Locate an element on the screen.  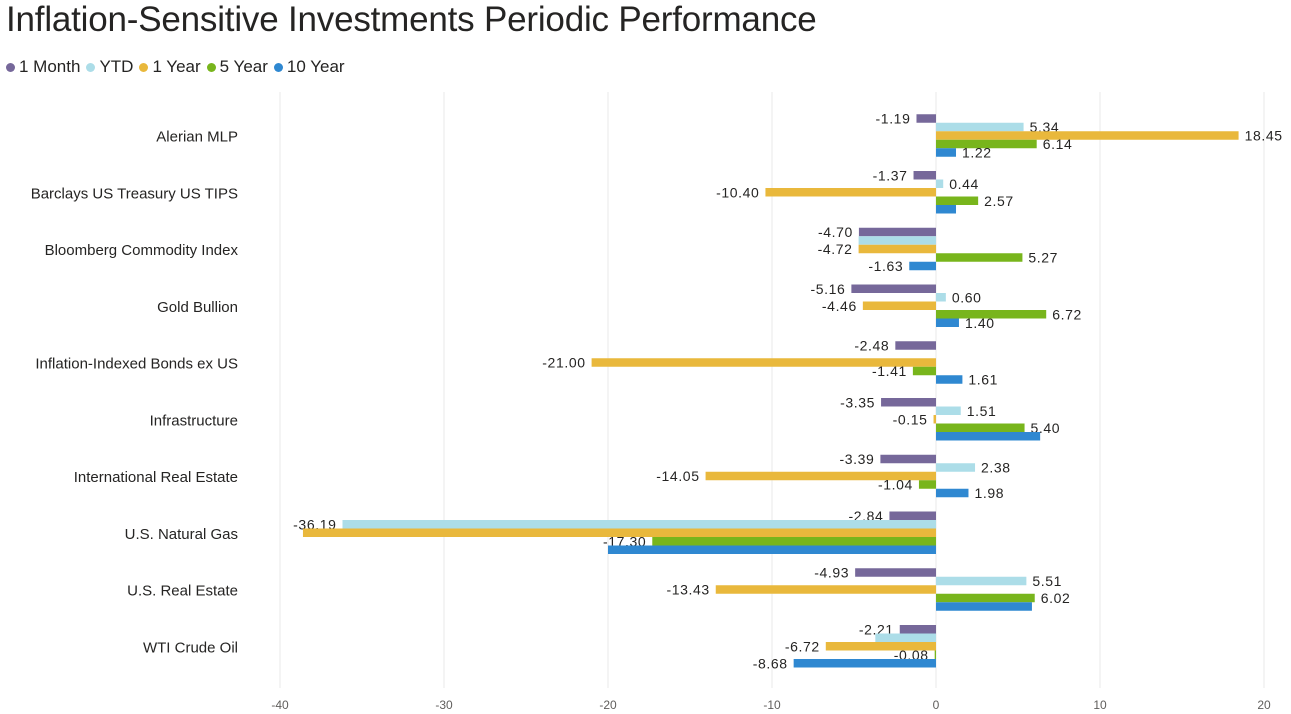
data-label: 5.40 is located at coordinates (1046, 428).